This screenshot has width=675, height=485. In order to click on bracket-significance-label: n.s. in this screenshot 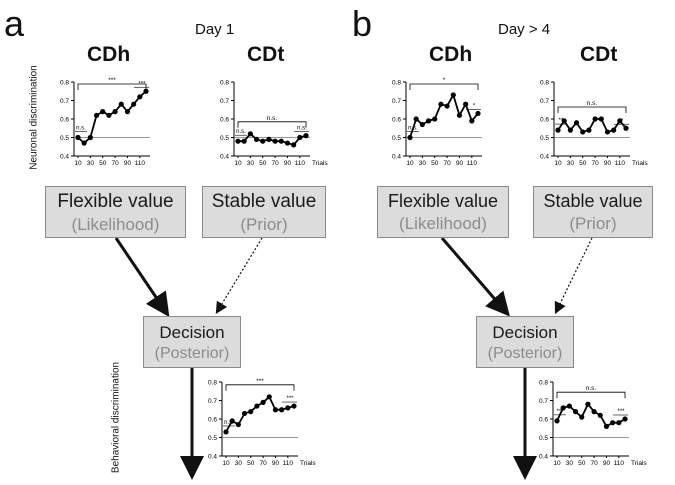, I will do `click(272, 118)`.